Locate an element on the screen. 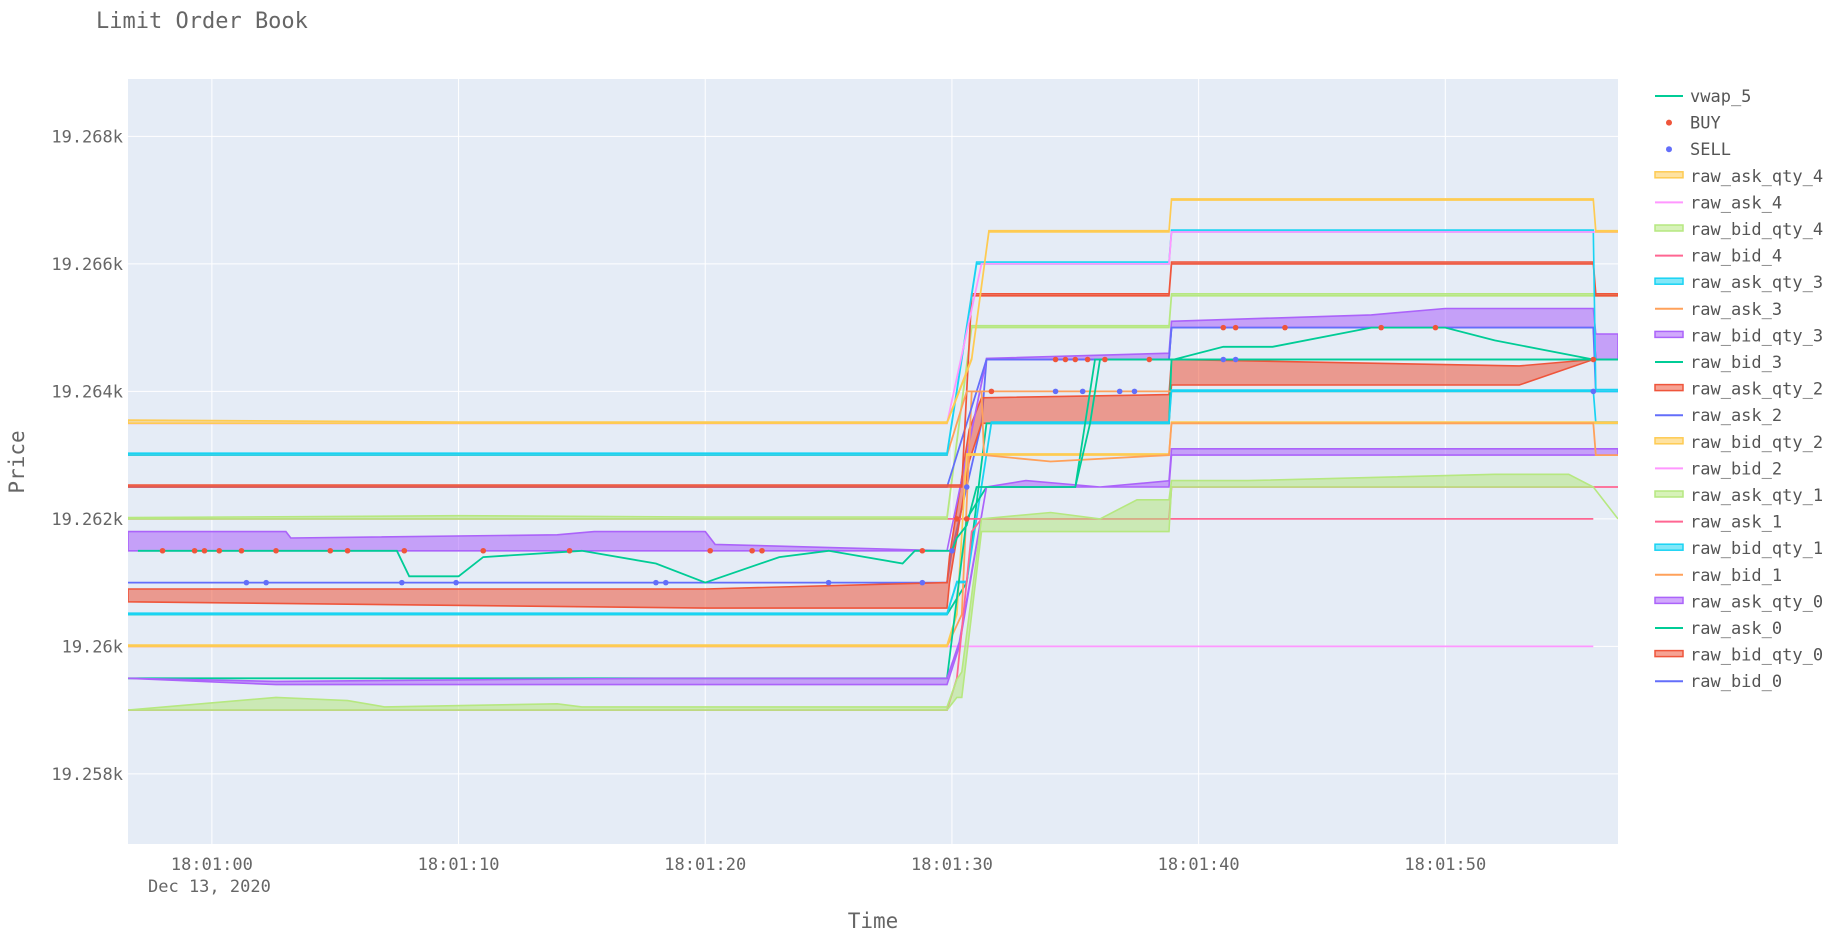 This screenshot has height=938, width=1836. legend-item-raw_bid_1: raw_bid_1 is located at coordinates (1718, 576).